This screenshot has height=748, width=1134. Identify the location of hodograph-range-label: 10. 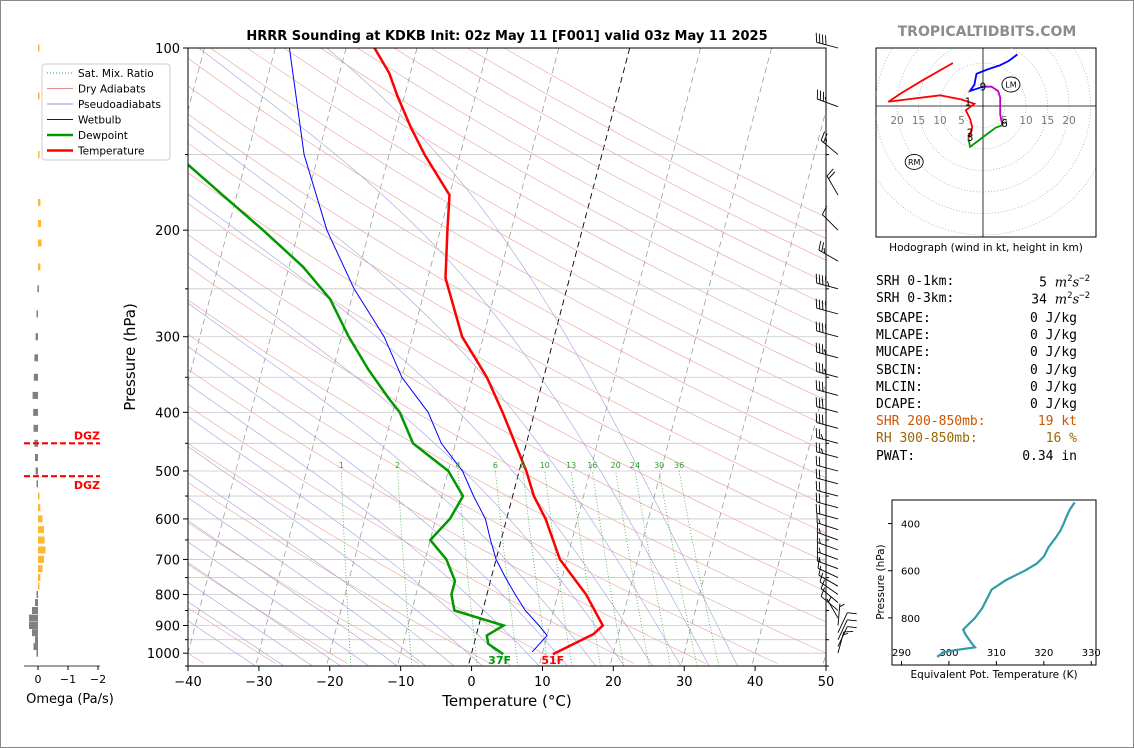
(1025, 121).